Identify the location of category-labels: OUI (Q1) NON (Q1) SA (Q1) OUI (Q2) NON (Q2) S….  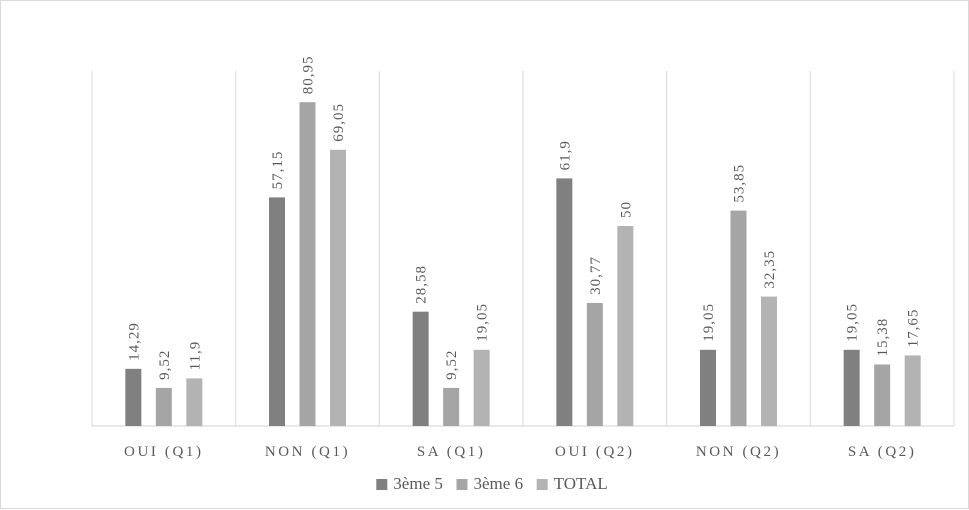
(520, 452).